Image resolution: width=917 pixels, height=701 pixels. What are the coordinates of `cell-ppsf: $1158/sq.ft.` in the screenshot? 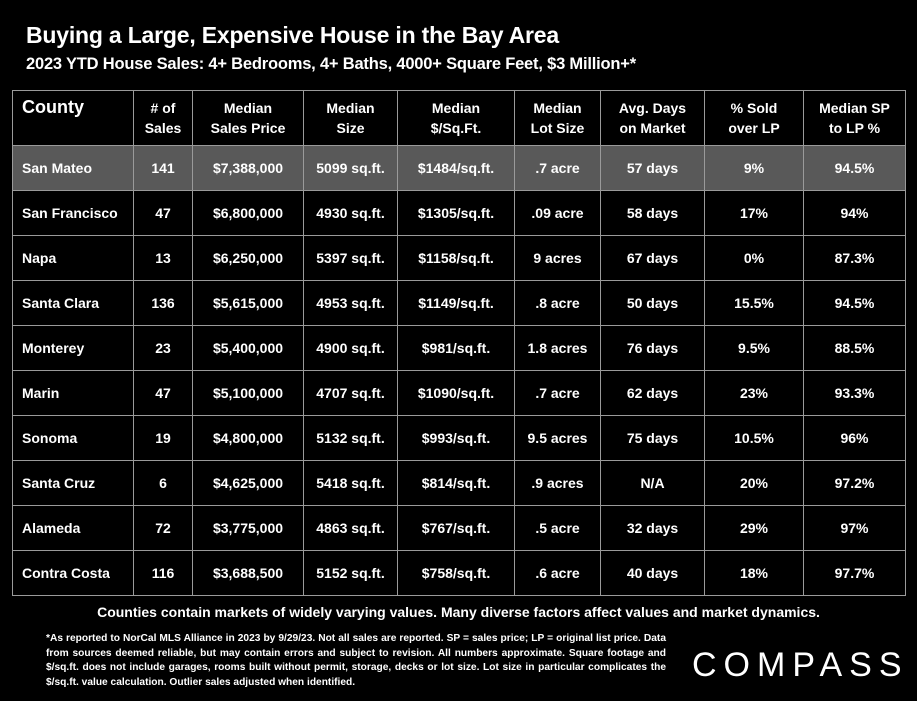 It's located at (456, 258).